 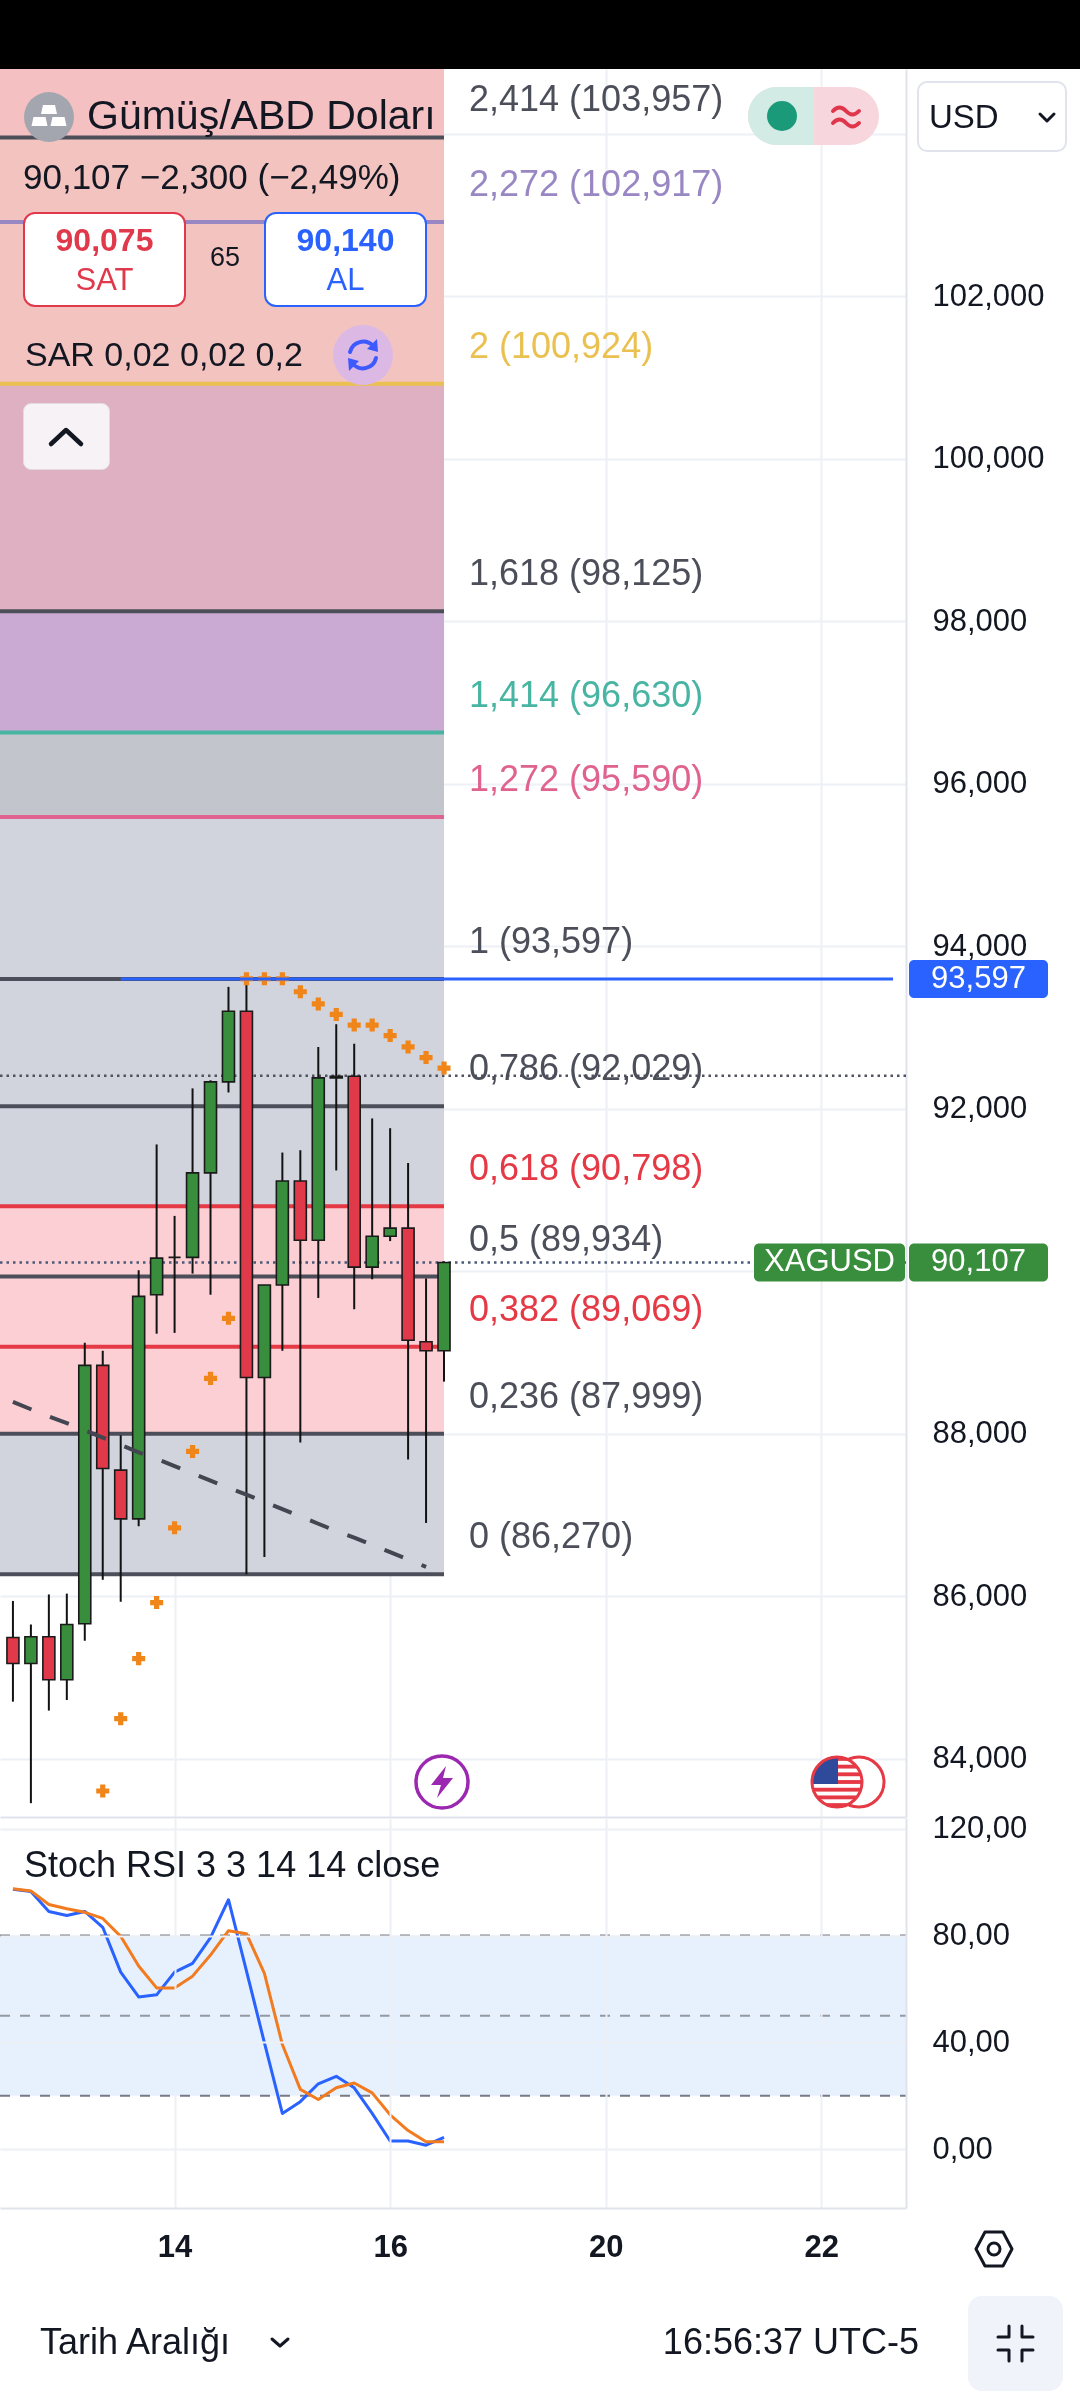 What do you see at coordinates (566, 1238) in the screenshot?
I see `ref-line-label: 0,5 (89,934)` at bounding box center [566, 1238].